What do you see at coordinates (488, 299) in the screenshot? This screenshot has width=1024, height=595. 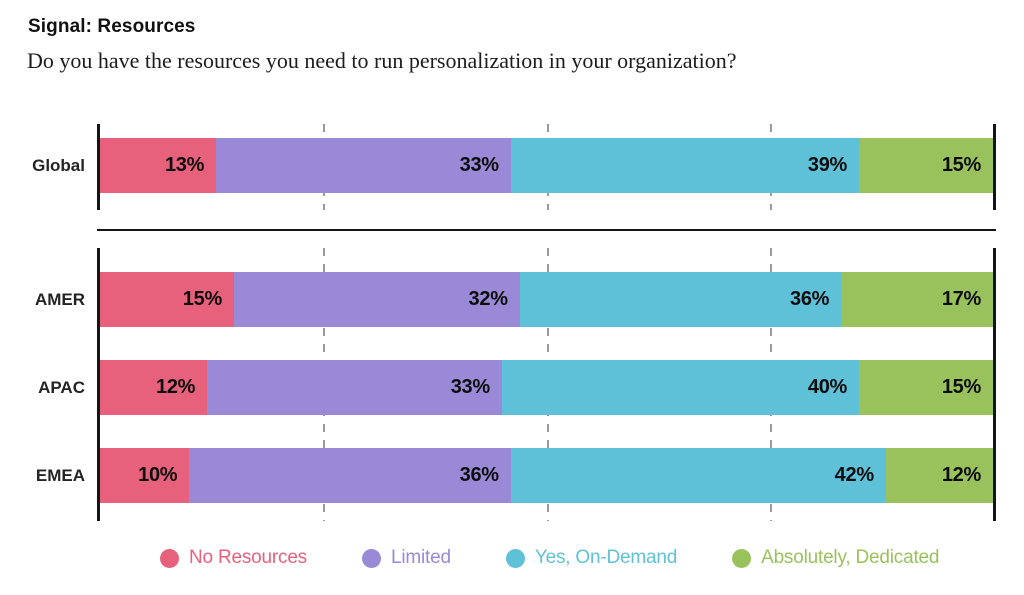 I see `bar-value-label: 32%` at bounding box center [488, 299].